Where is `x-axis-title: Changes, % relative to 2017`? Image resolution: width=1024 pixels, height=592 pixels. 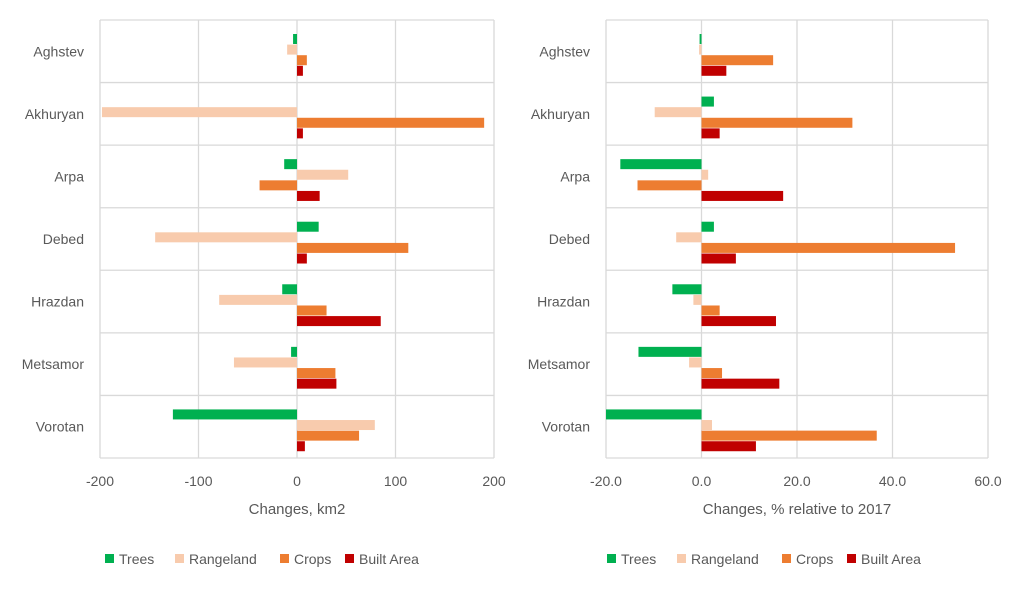 x-axis-title: Changes, % relative to 2017 is located at coordinates (797, 509).